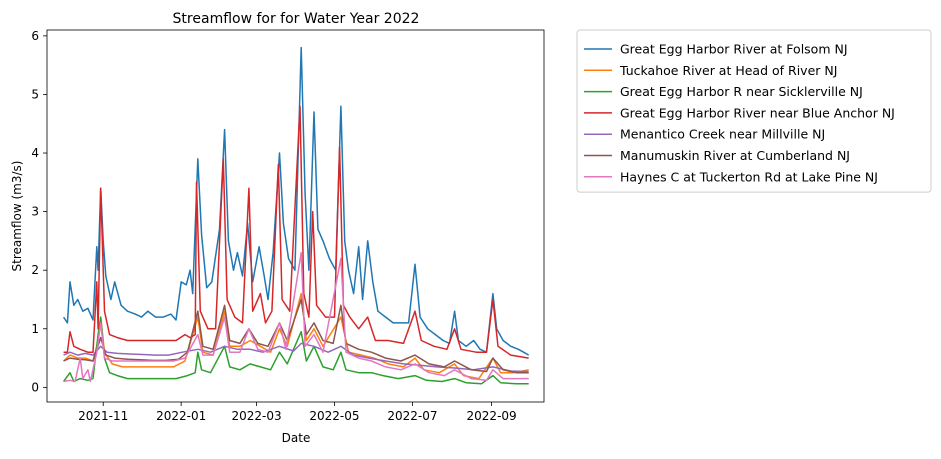 The image size is (941, 459). Describe the element at coordinates (35, 36) in the screenshot. I see `y-tick-label: 6` at that location.